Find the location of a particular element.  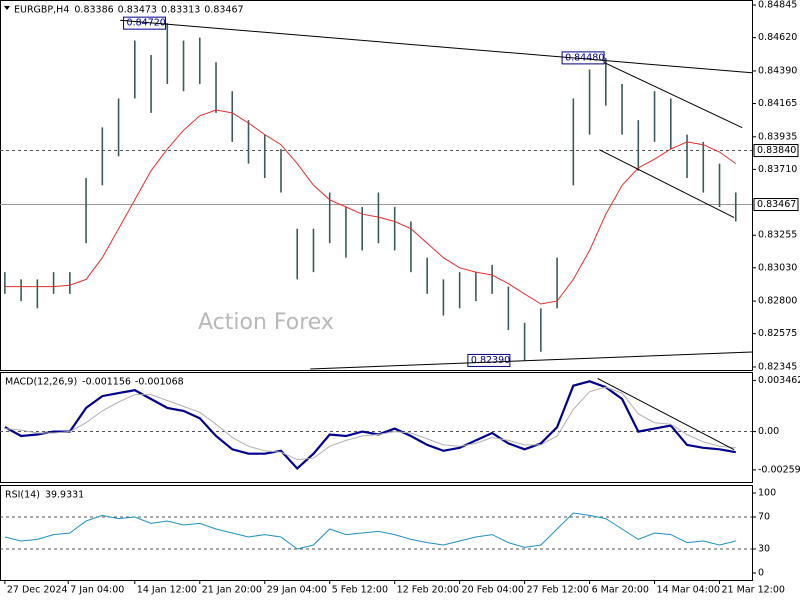

y-tick-label: 0.83030 is located at coordinates (777, 267).